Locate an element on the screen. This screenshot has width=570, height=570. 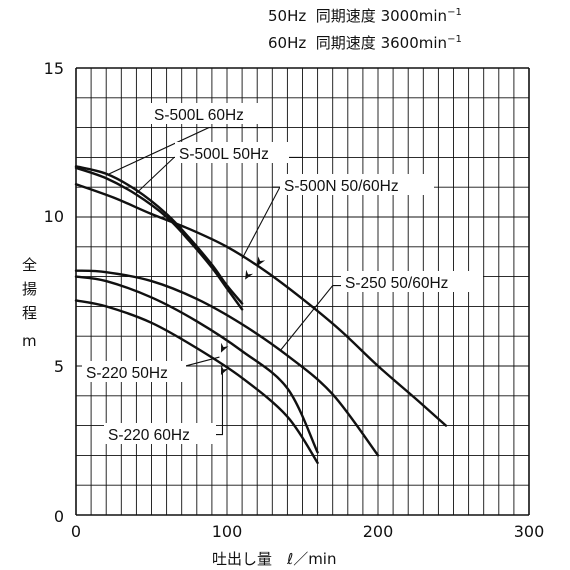
freq-60hz: 60Hz is located at coordinates (287, 43).